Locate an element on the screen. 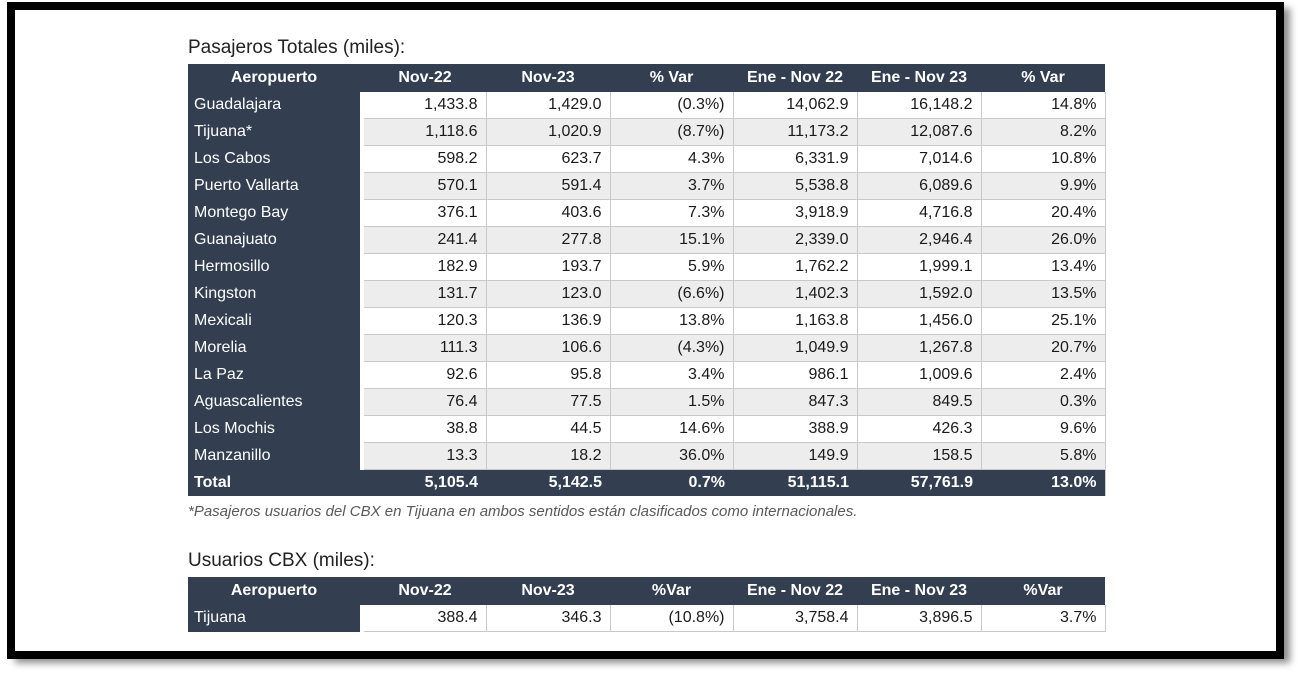  airport-name-cell: La Paz is located at coordinates (276, 375).